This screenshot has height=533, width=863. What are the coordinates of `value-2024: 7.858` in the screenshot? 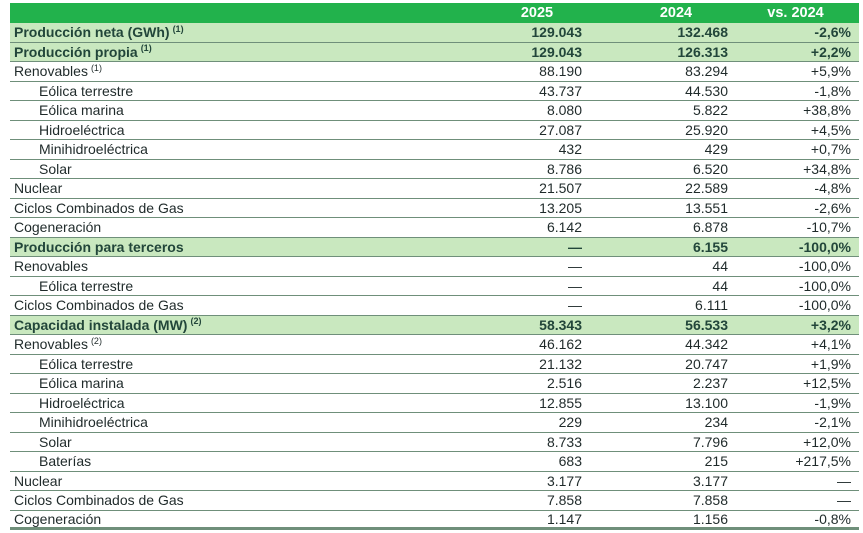 It's located at (710, 500).